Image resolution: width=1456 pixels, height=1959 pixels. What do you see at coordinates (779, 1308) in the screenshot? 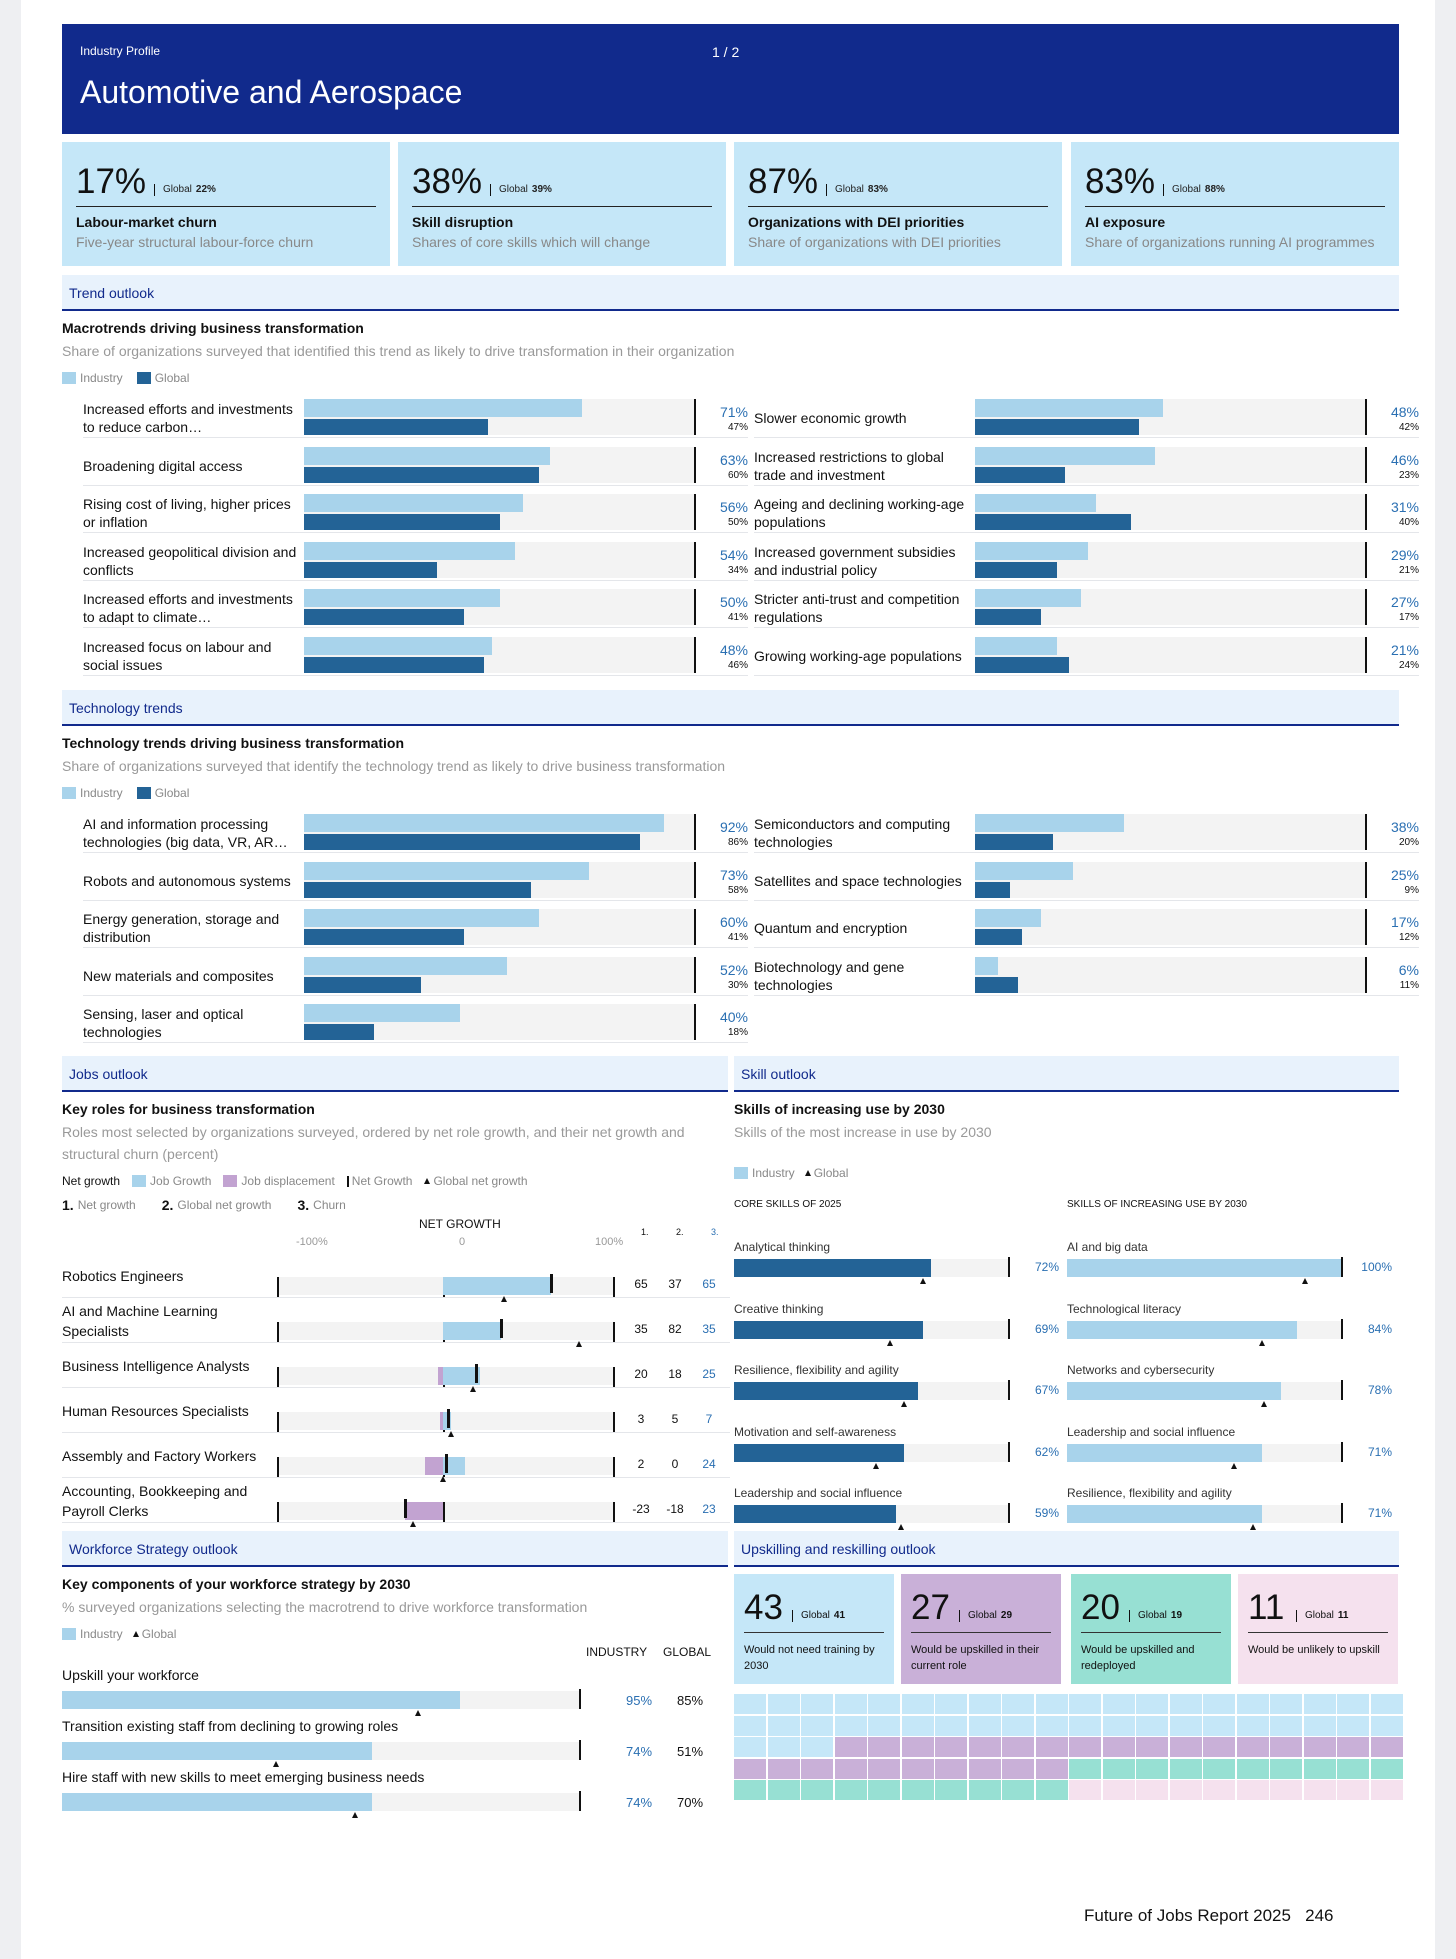
I see `skill-label: Creative thinking` at bounding box center [779, 1308].